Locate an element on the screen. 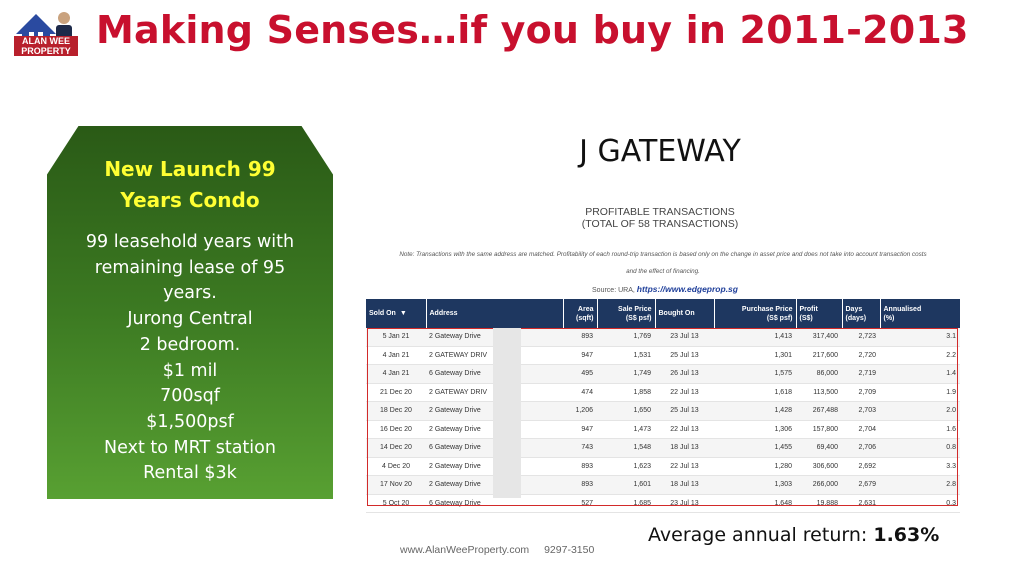  column-header-label: Annualised is located at coordinates (902, 309).